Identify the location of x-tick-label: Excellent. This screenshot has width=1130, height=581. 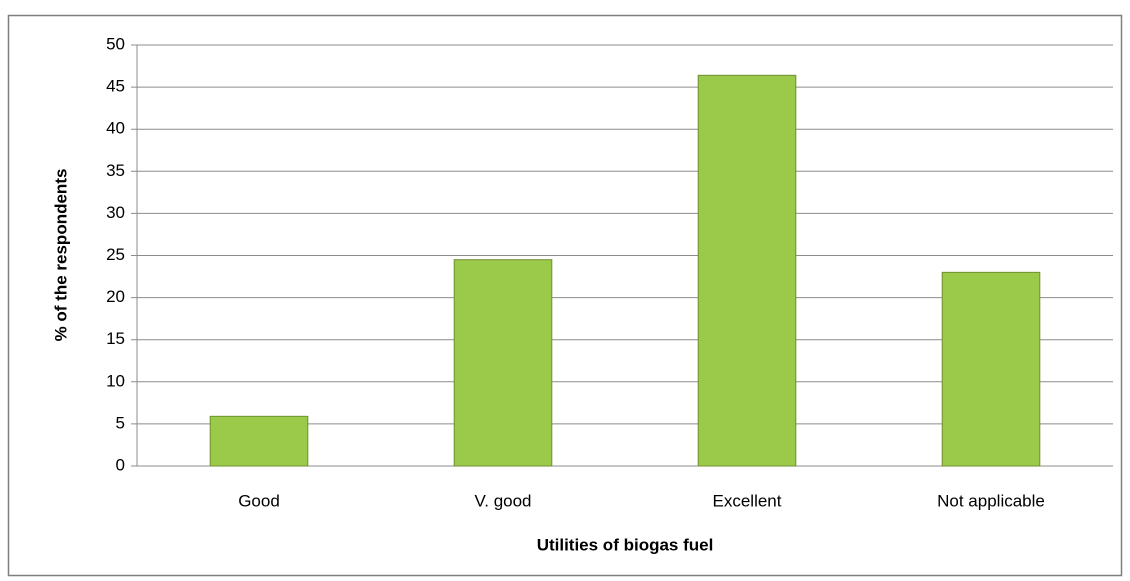
(747, 500).